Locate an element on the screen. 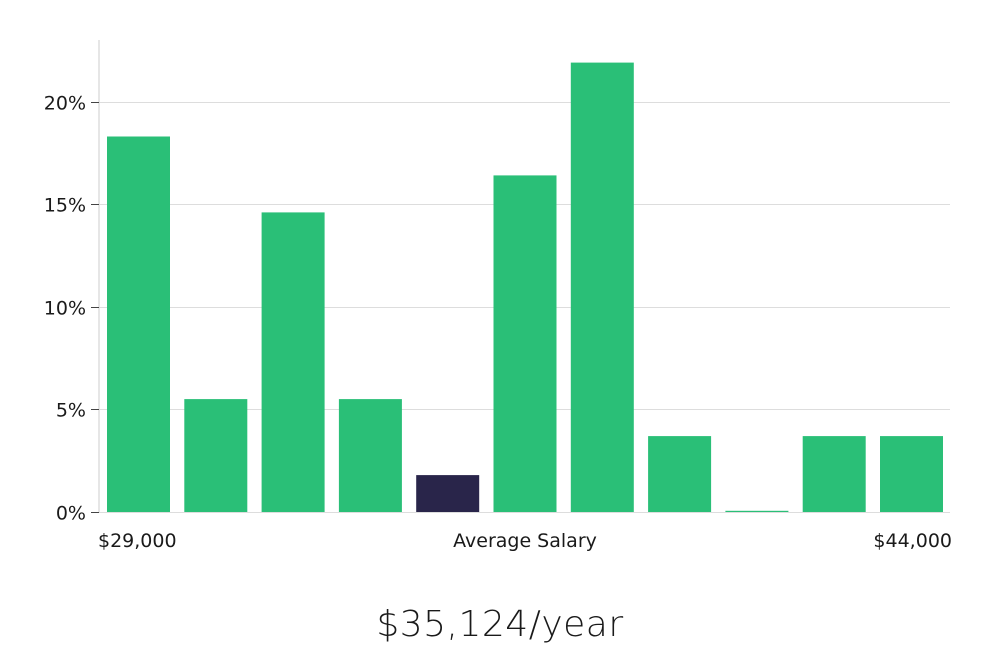 The width and height of the screenshot is (1000, 660). y-tick-label: 15% is located at coordinates (65, 206).